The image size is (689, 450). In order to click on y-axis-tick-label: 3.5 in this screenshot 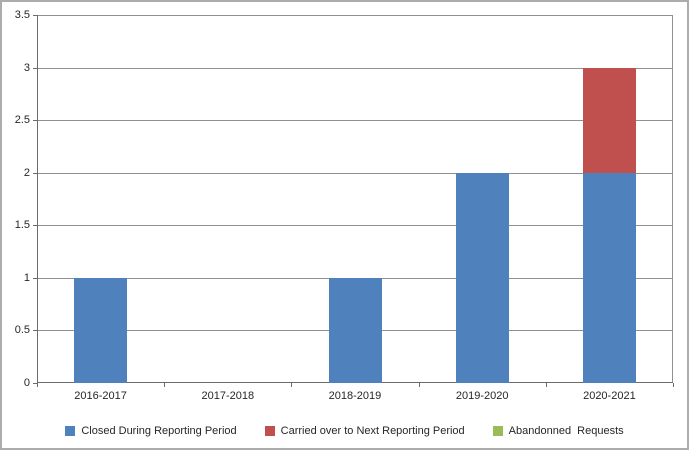, I will do `click(22, 15)`.